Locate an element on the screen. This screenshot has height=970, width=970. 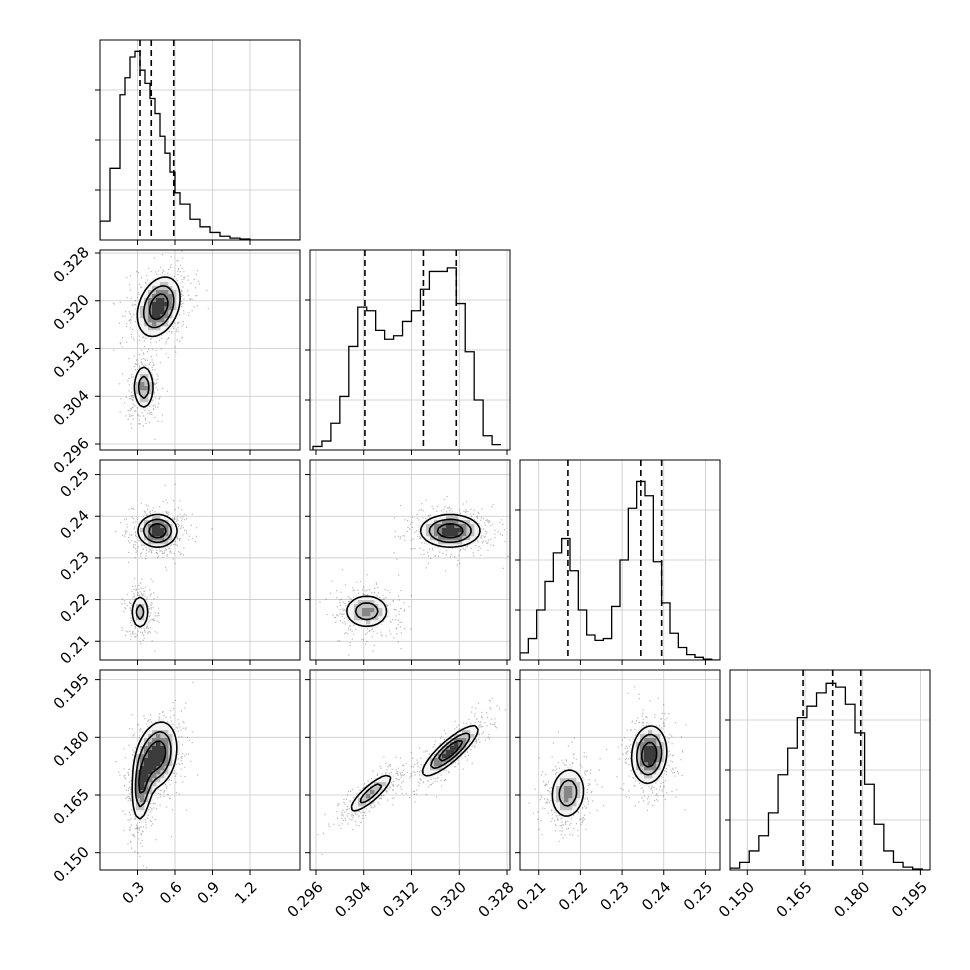
pair-2-1-scatter is located at coordinates (414, 576).